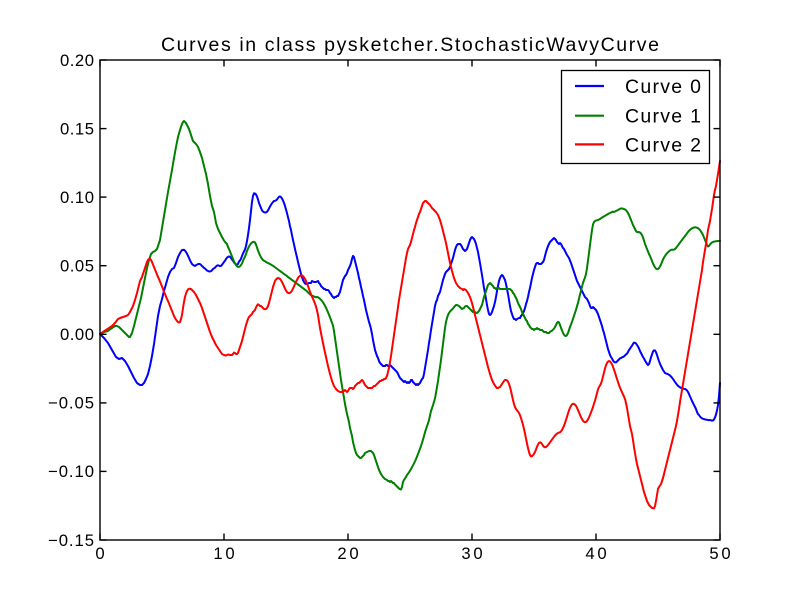 The width and height of the screenshot is (800, 600). Describe the element at coordinates (663, 117) in the screenshot. I see `svg-text: Curve 1` at that location.